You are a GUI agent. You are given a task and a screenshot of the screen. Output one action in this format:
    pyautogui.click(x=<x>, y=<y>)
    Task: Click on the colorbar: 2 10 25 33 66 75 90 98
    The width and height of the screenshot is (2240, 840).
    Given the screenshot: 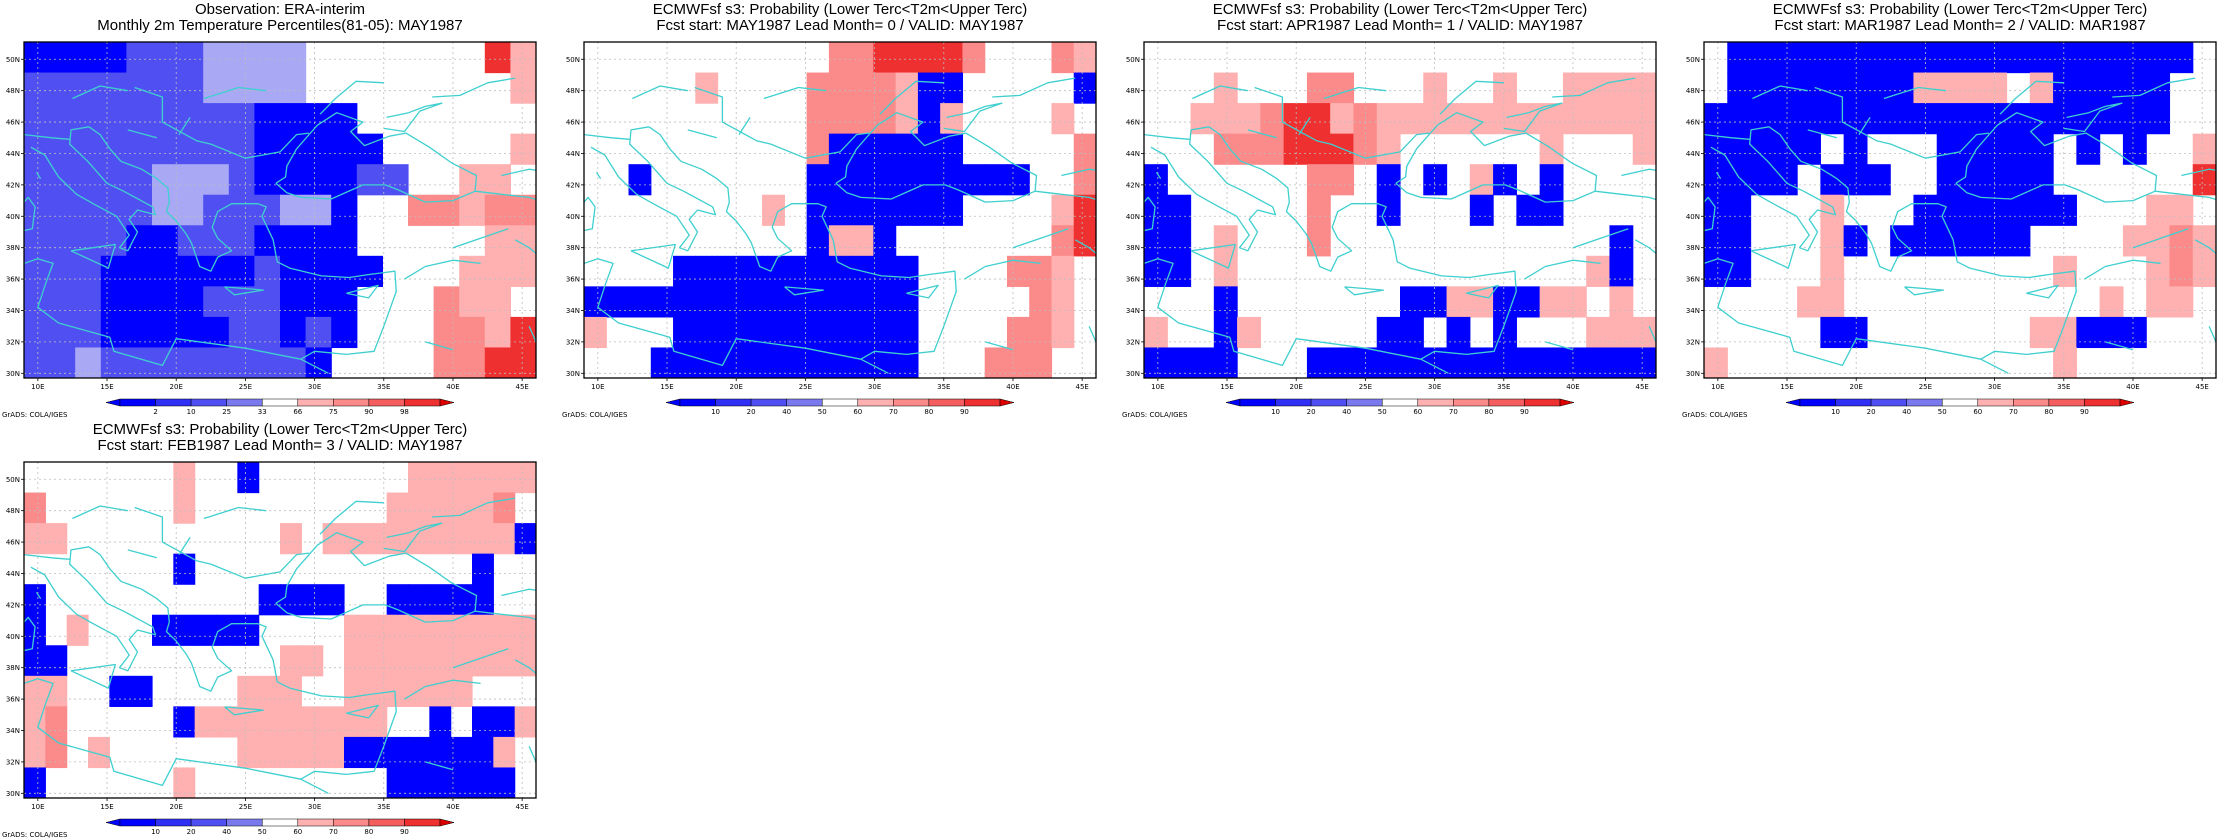 What is the action you would take?
    pyautogui.click(x=280, y=407)
    